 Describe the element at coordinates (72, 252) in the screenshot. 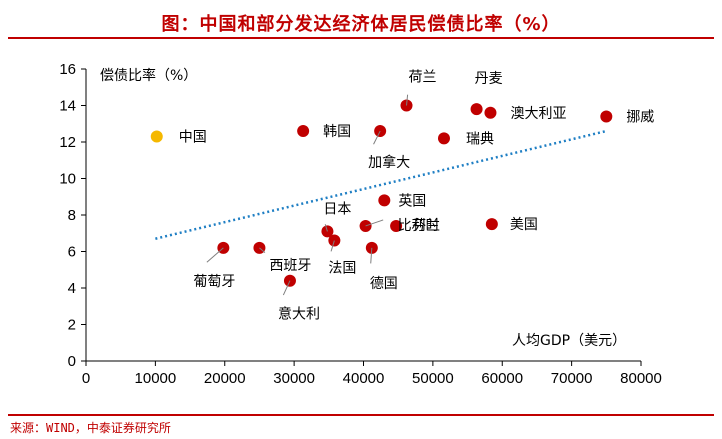

I see `y-tick-label: 6` at that location.